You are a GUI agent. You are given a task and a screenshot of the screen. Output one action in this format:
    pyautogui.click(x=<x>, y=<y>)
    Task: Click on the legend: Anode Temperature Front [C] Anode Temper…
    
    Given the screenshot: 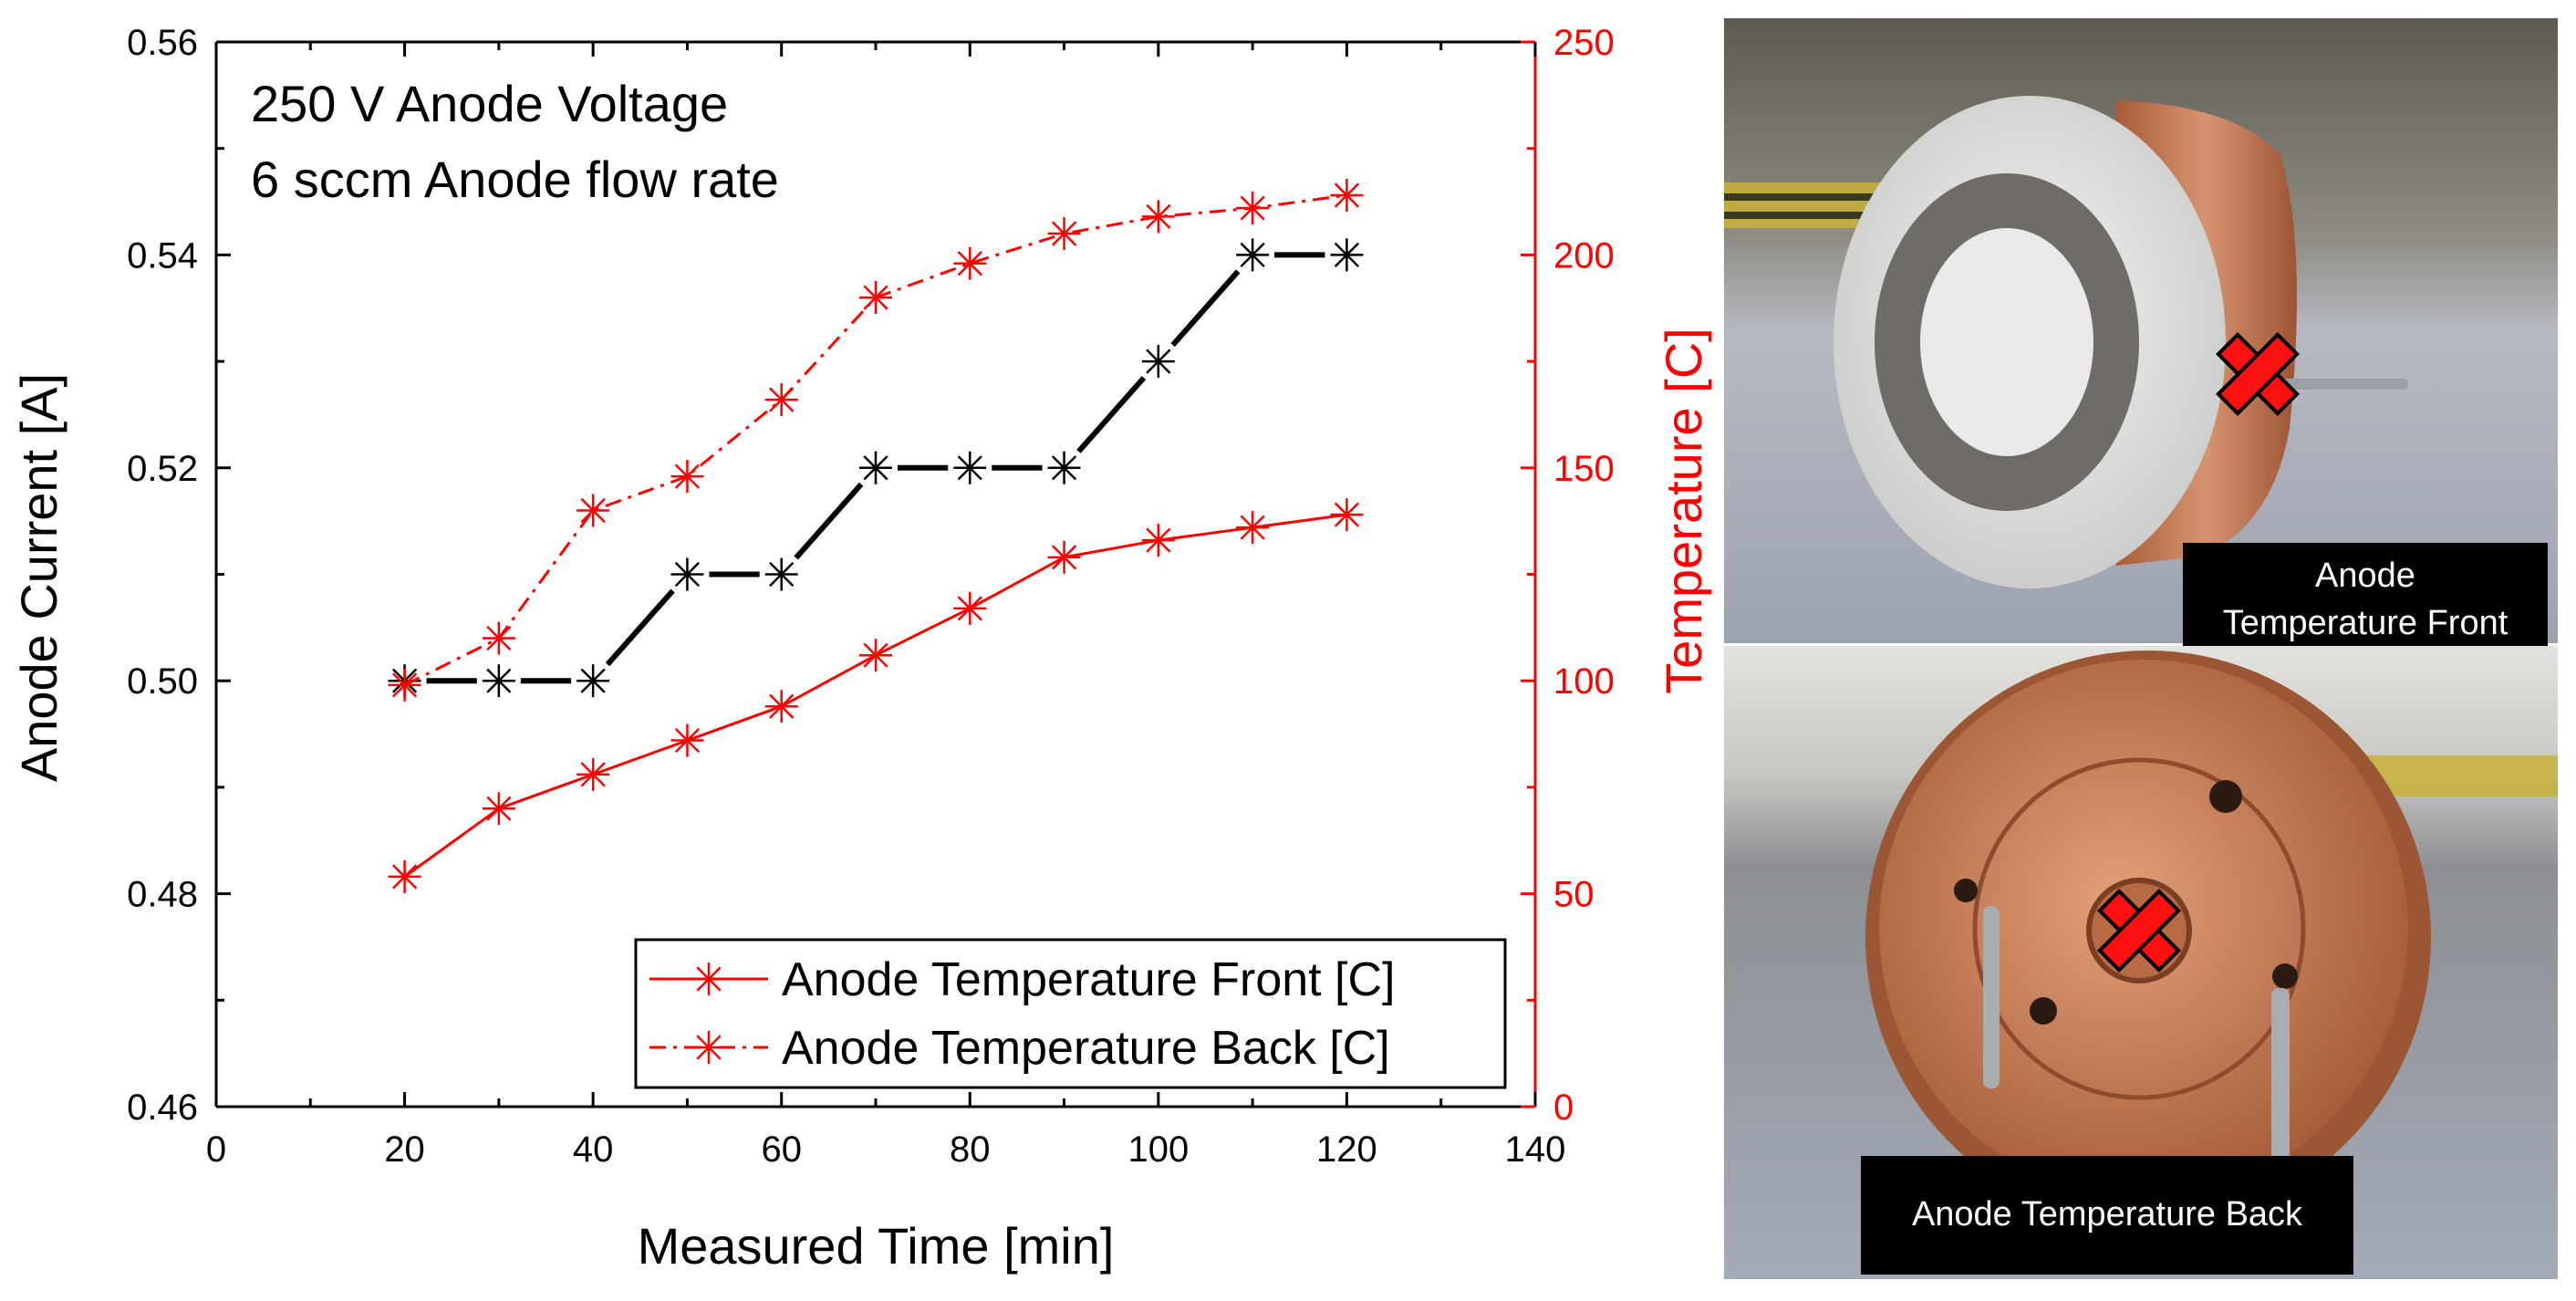 What is the action you would take?
    pyautogui.click(x=1070, y=1013)
    